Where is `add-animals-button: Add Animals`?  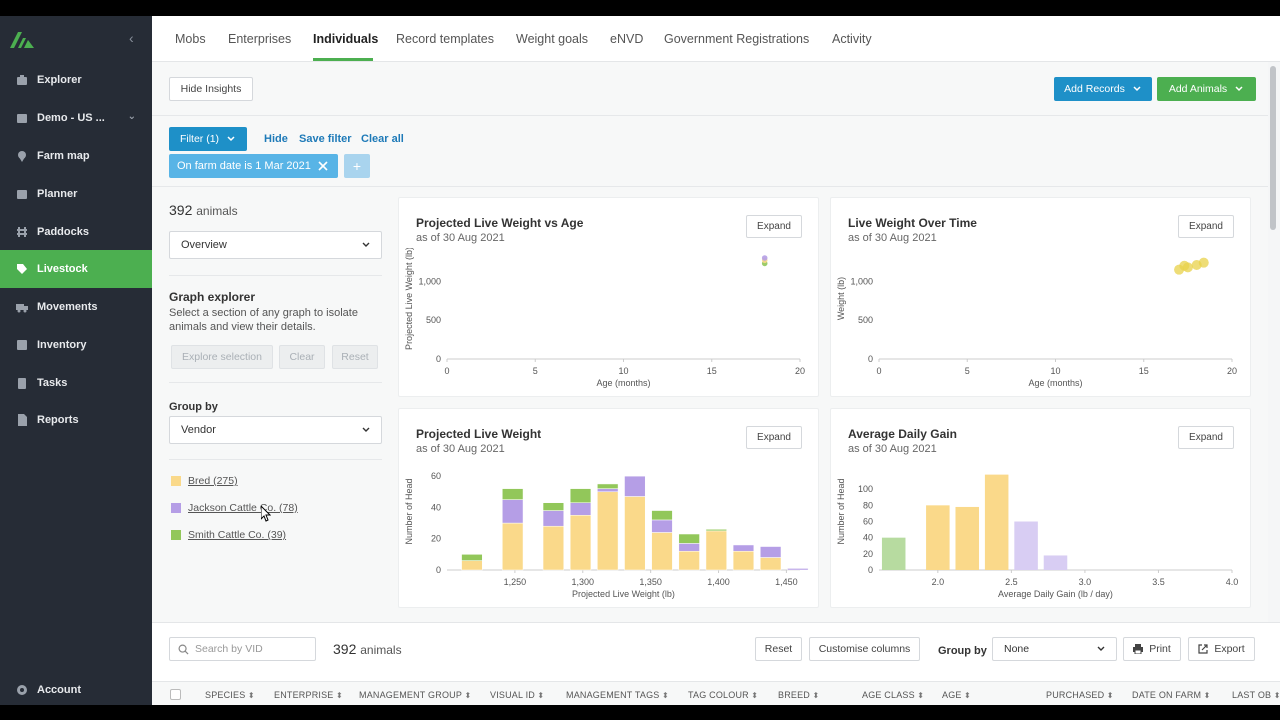
add-animals-button: Add Animals is located at coordinates (1206, 89).